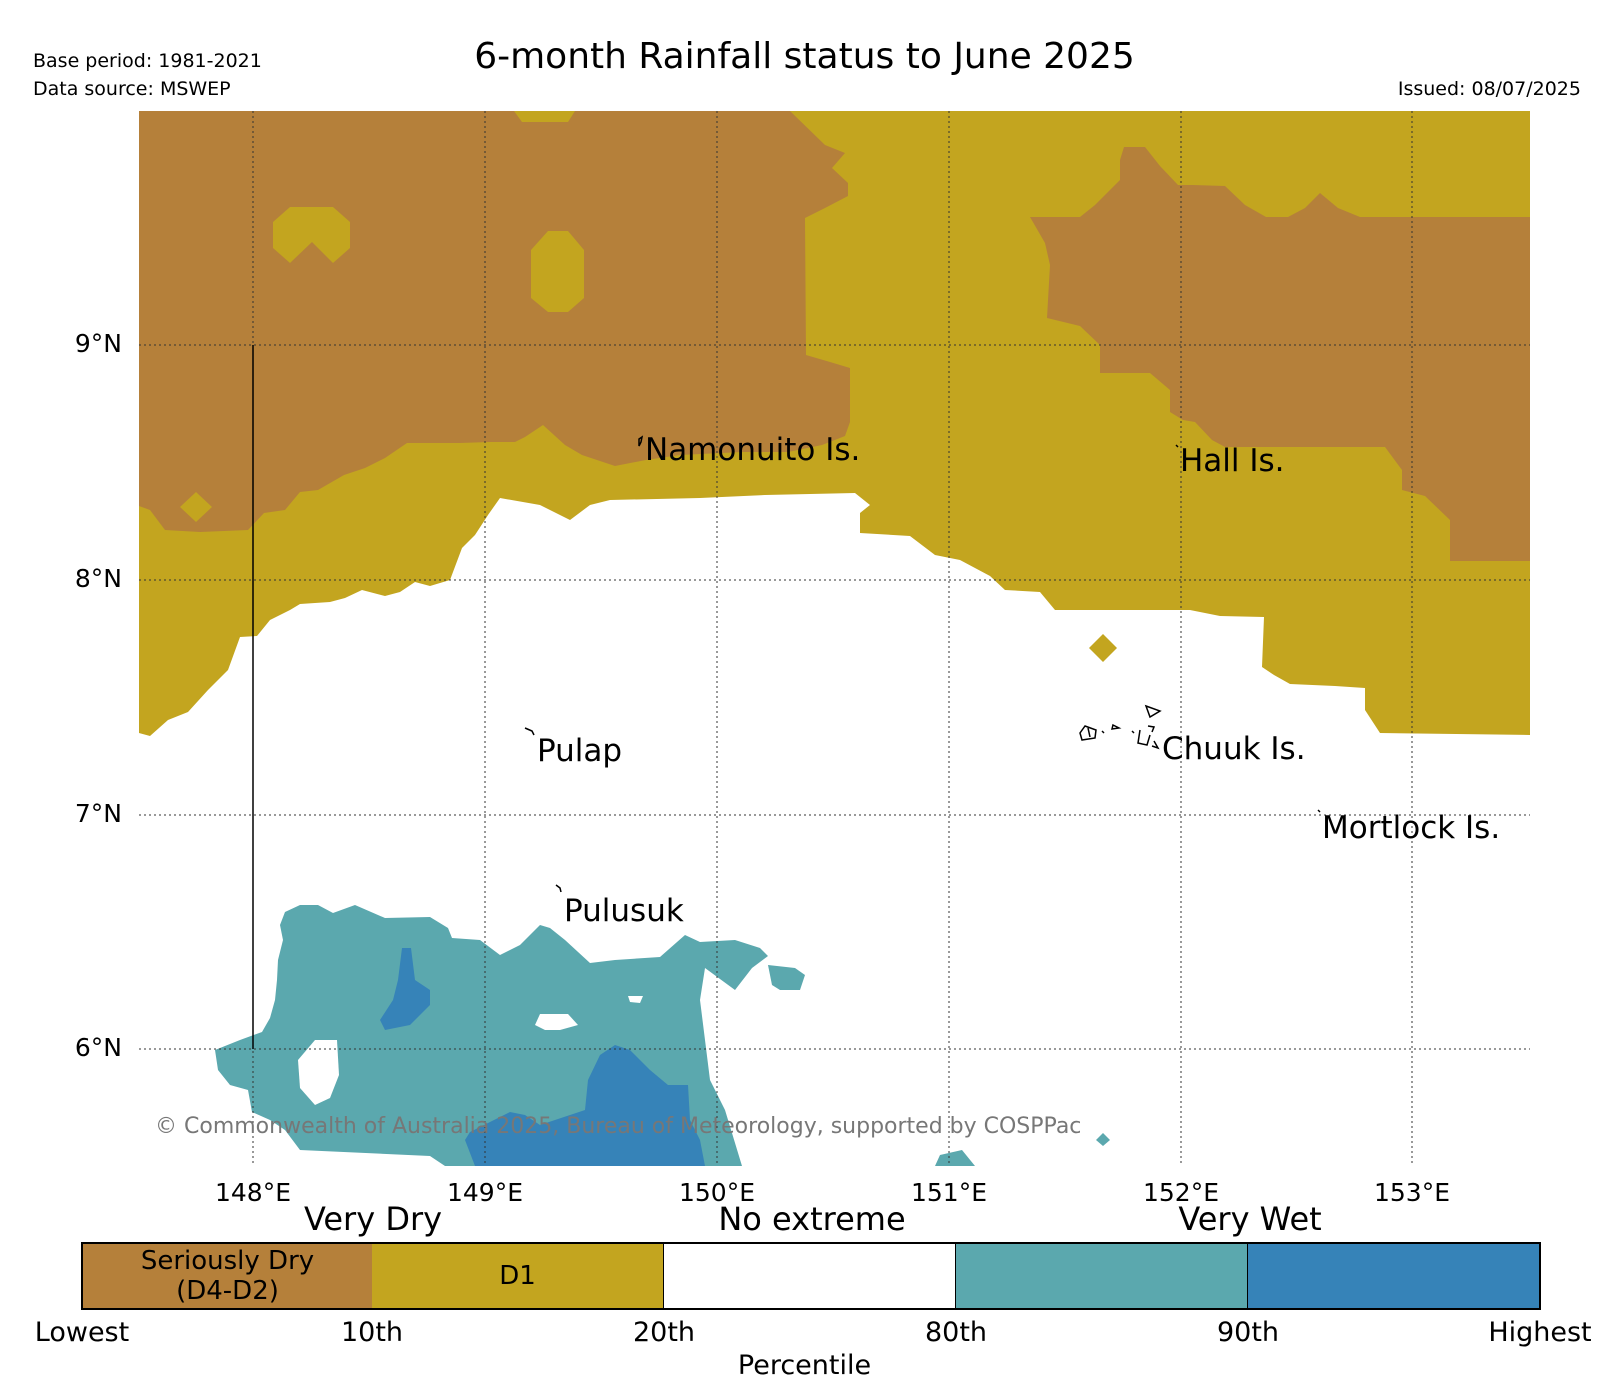  Describe the element at coordinates (98, 1047) in the screenshot. I see `lat-label-6n: 6°N` at that location.